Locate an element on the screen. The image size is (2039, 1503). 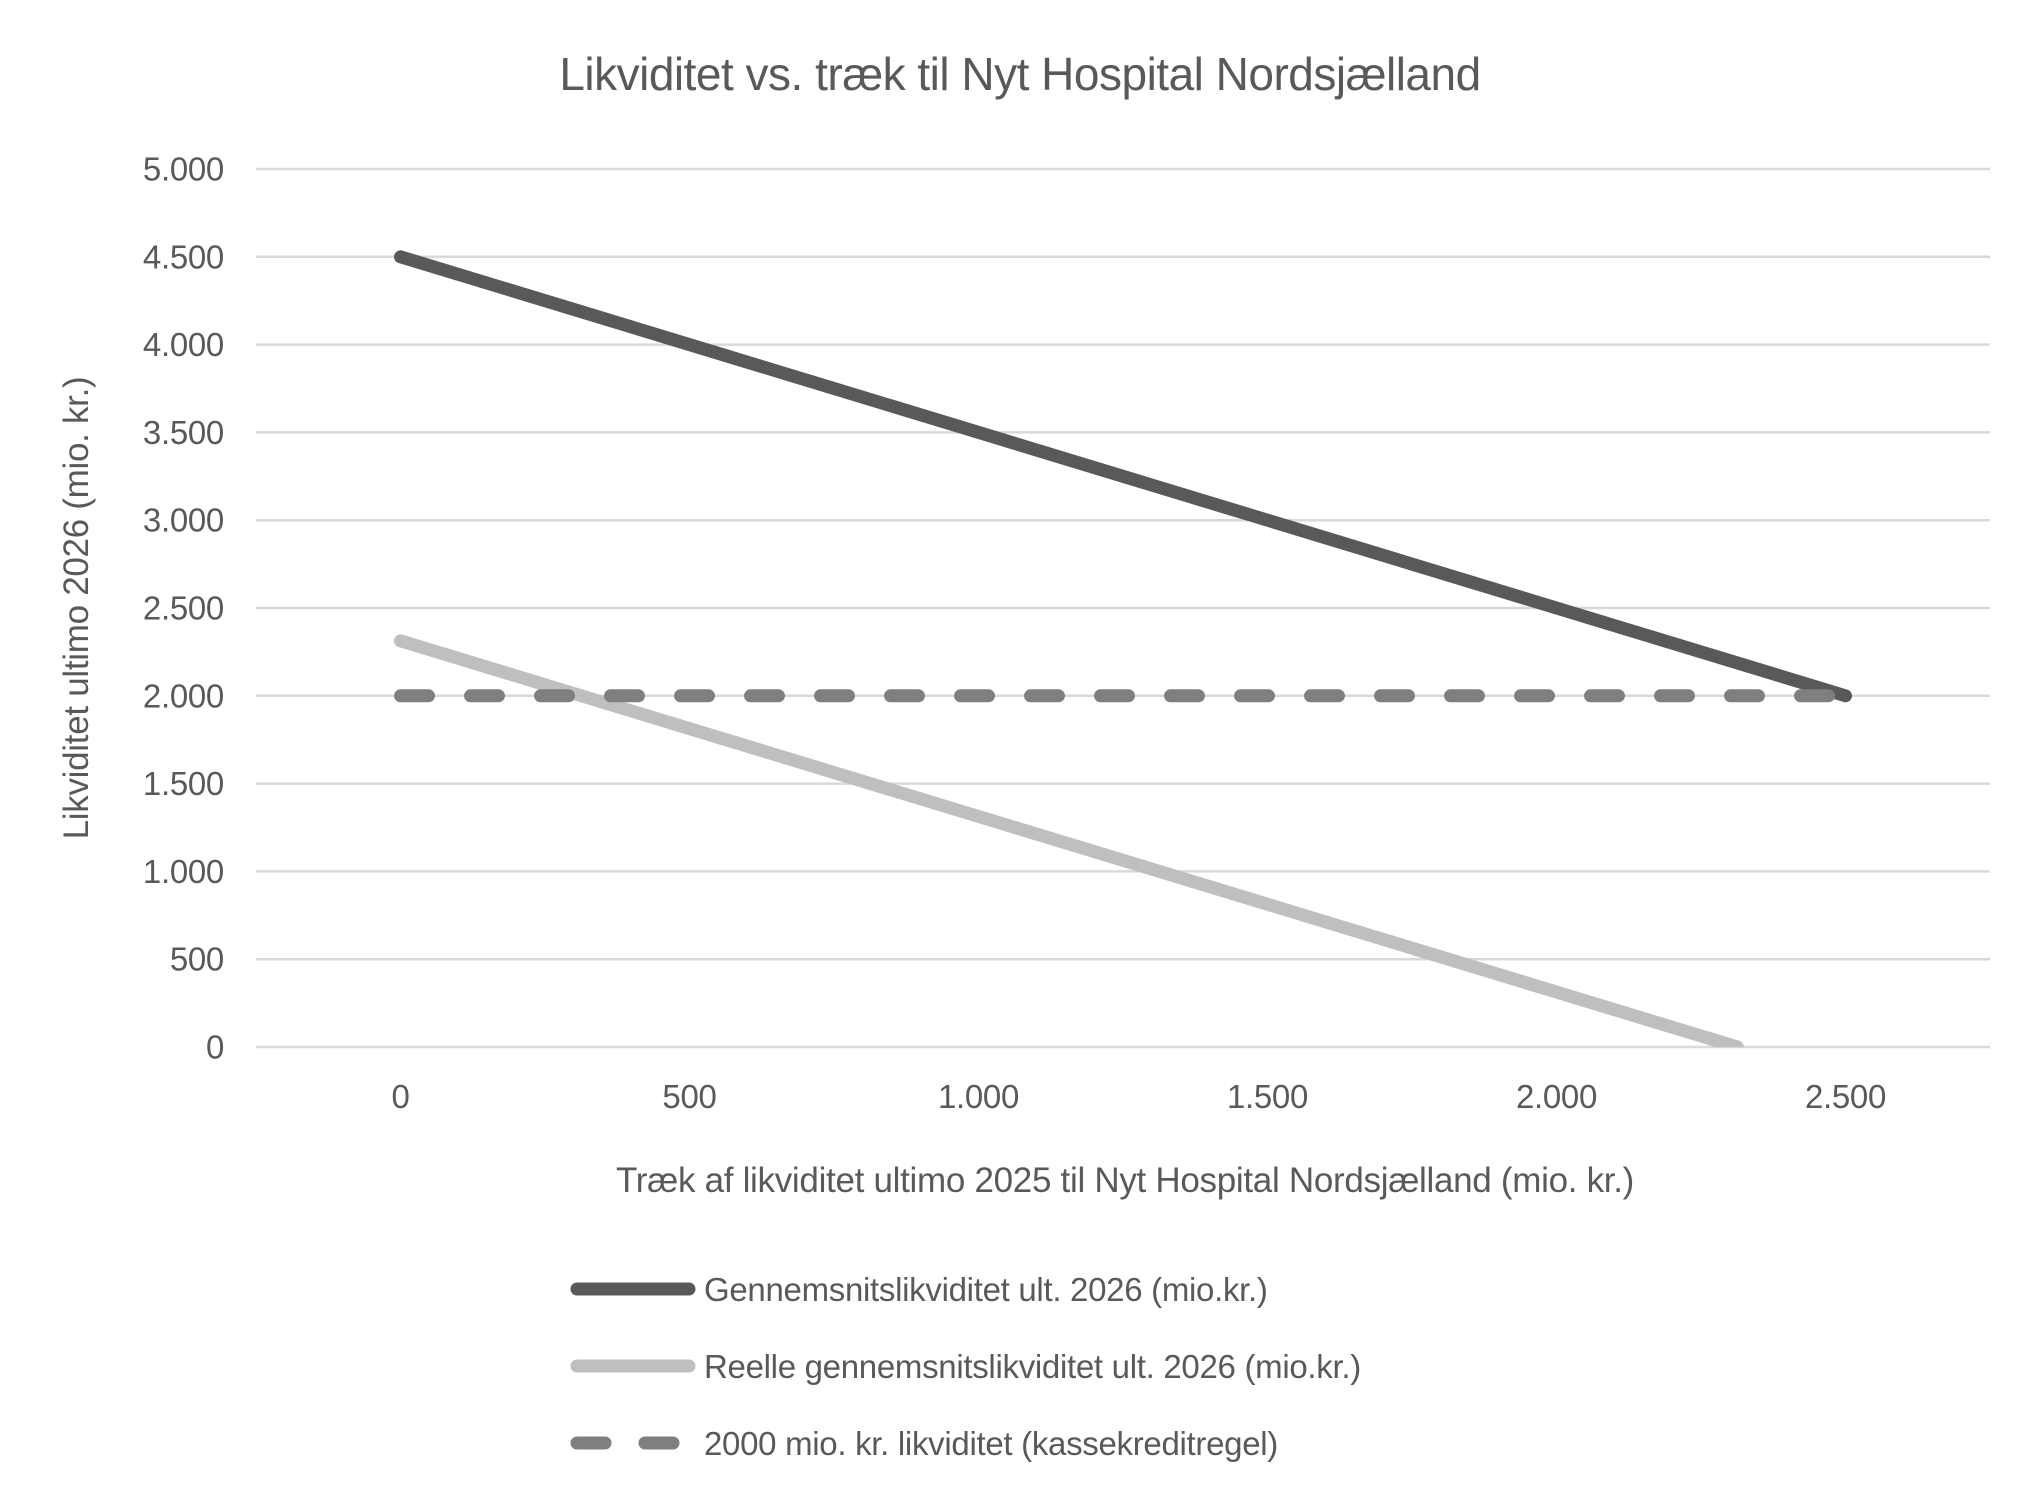
y-tick-label: 3.500 is located at coordinates (183, 432).